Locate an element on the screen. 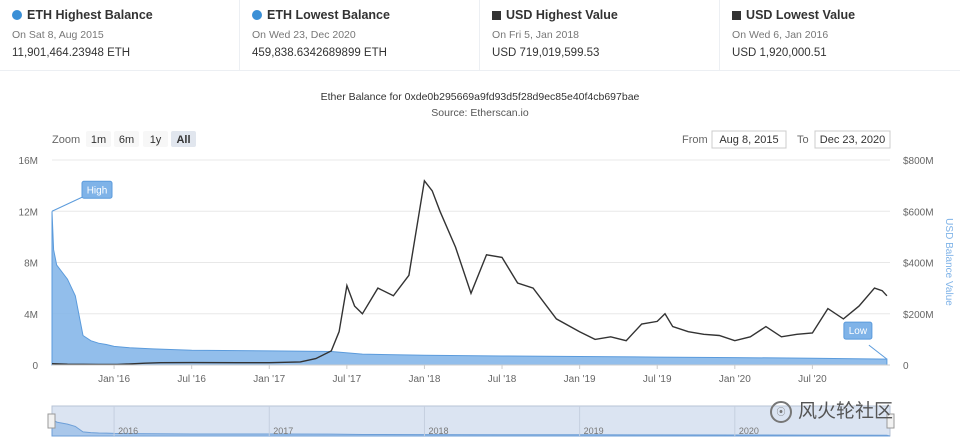  navigator-year-label: 2017 is located at coordinates (283, 431).